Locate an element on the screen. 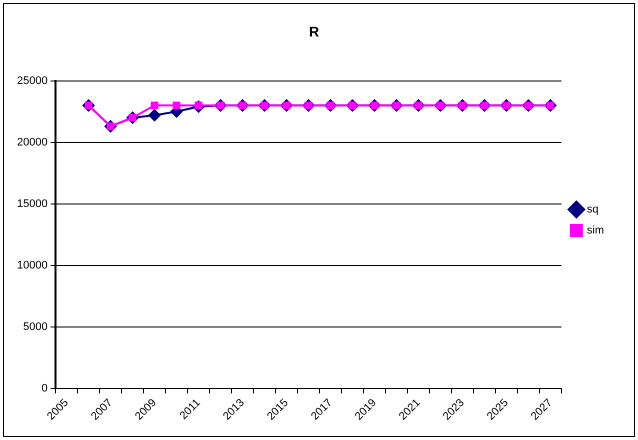  y-tick-label: 5000 is located at coordinates (35, 326).